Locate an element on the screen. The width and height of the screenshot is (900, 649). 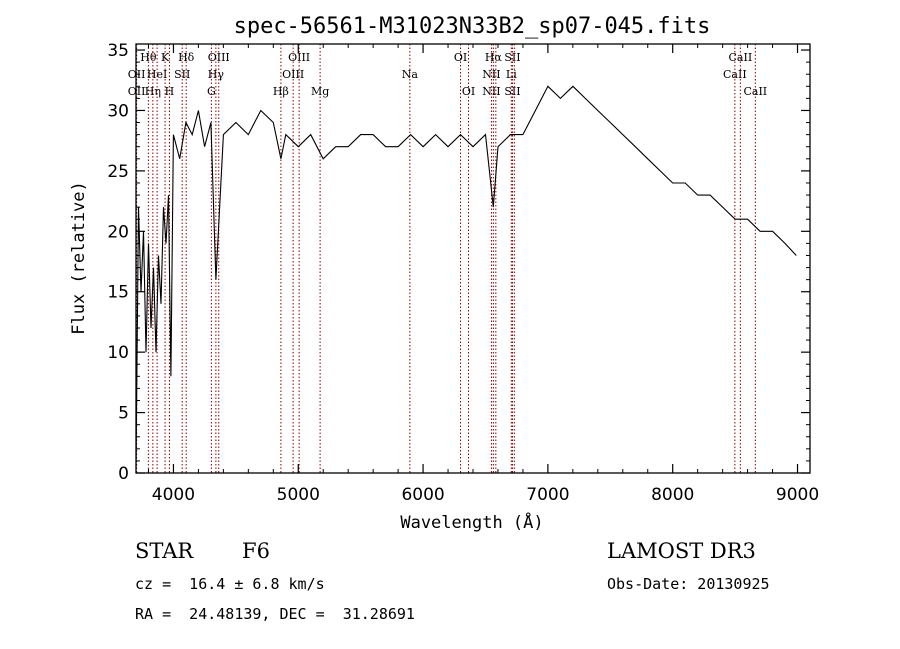
line-marker-label: H is located at coordinates (170, 91).